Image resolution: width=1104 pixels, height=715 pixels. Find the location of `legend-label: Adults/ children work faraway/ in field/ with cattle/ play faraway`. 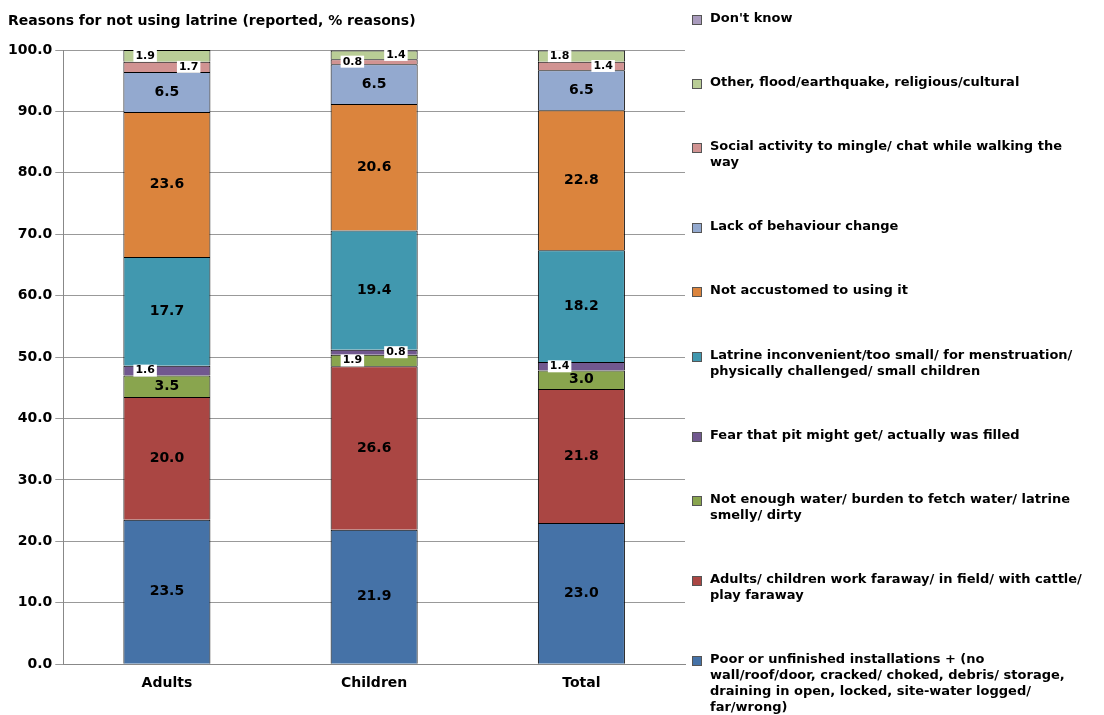

legend-label: Adults/ children work faraway/ in field/ with cattle/ play faraway is located at coordinates (896, 586).